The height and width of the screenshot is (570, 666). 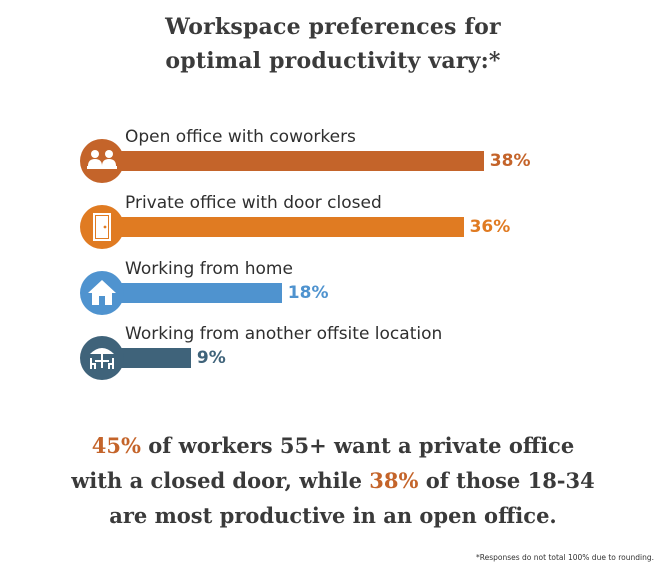 I want to click on summary-highlight-38: 38%, so click(x=394, y=480).